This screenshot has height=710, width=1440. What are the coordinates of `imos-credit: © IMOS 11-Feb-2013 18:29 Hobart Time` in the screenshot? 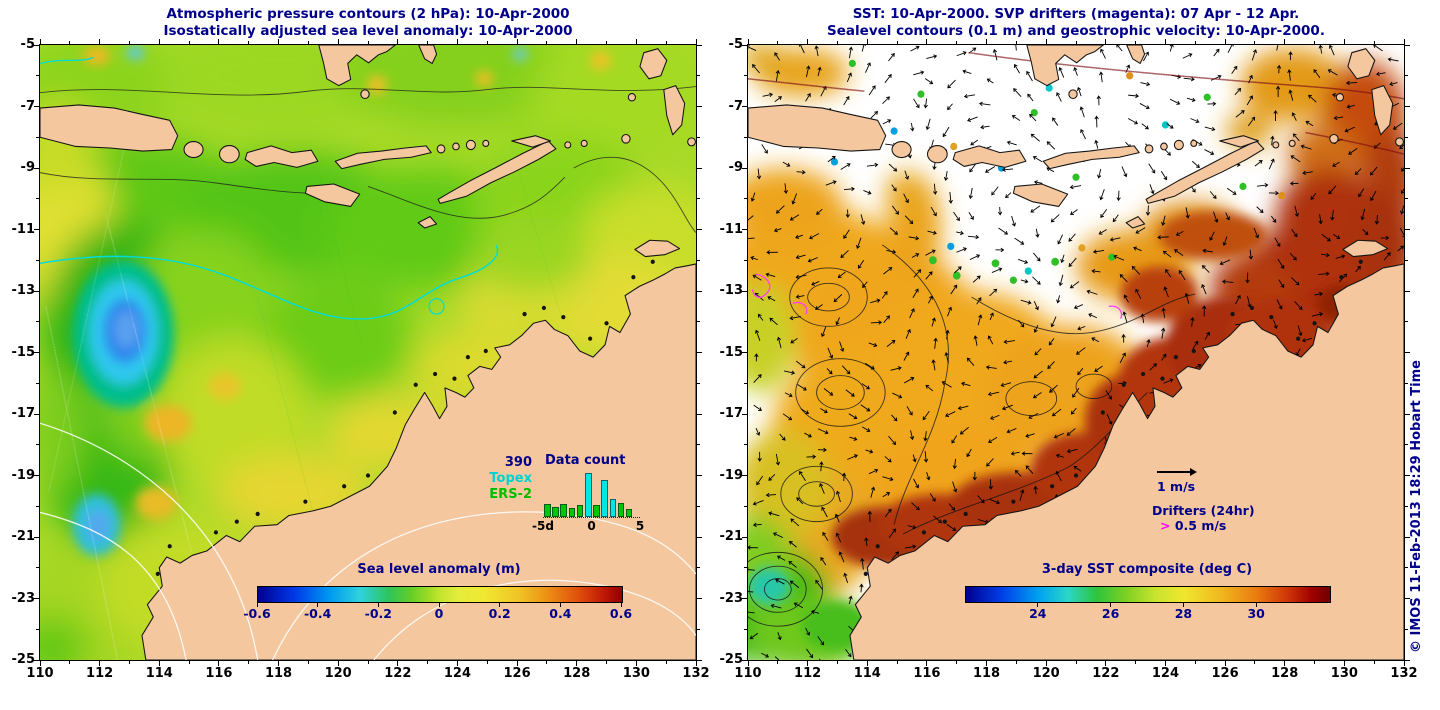 It's located at (1416, 506).